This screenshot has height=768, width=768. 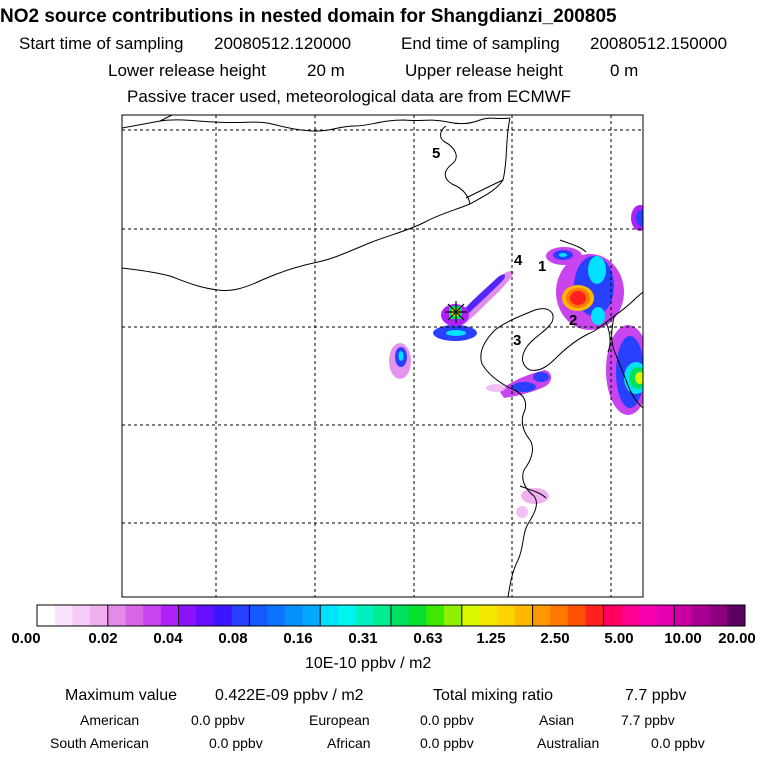 What do you see at coordinates (447, 720) in the screenshot?
I see `european-value: 0.0 ppbv` at bounding box center [447, 720].